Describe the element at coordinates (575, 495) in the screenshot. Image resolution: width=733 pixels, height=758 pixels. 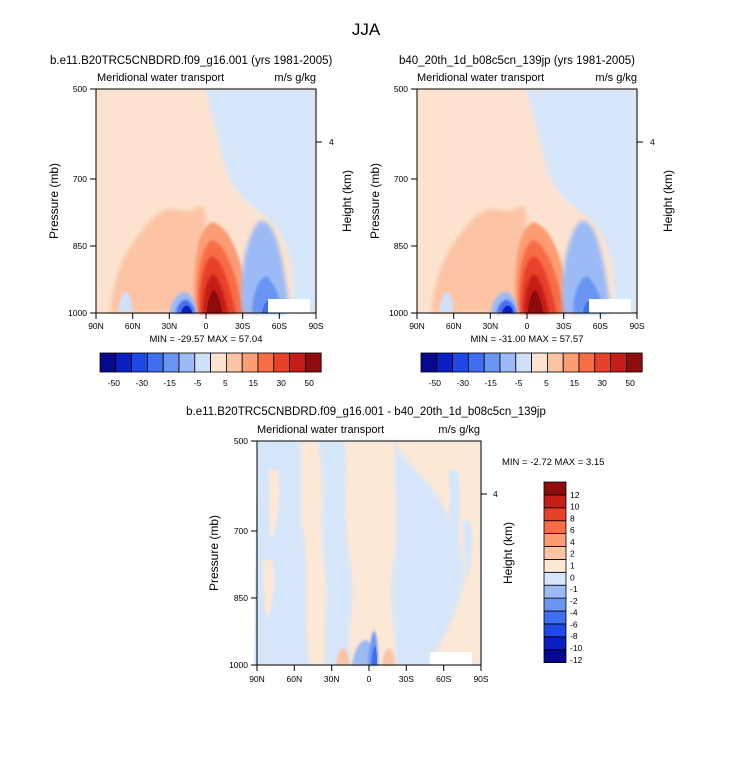
I see `colorbar-label: 12` at that location.